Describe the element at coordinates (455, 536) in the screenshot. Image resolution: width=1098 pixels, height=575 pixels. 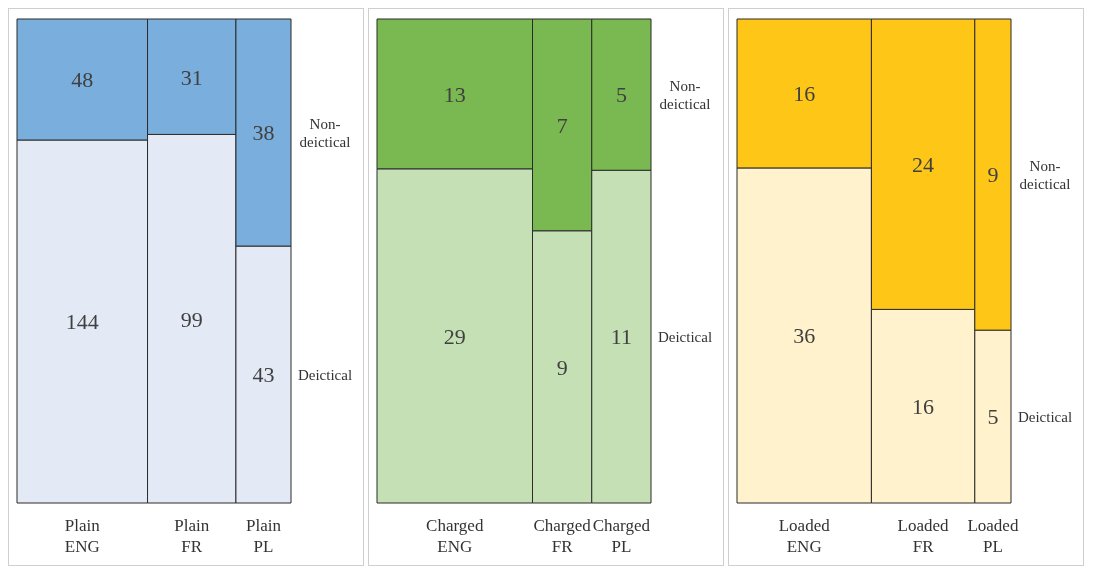
I see `category-label: Charged ENG` at that location.